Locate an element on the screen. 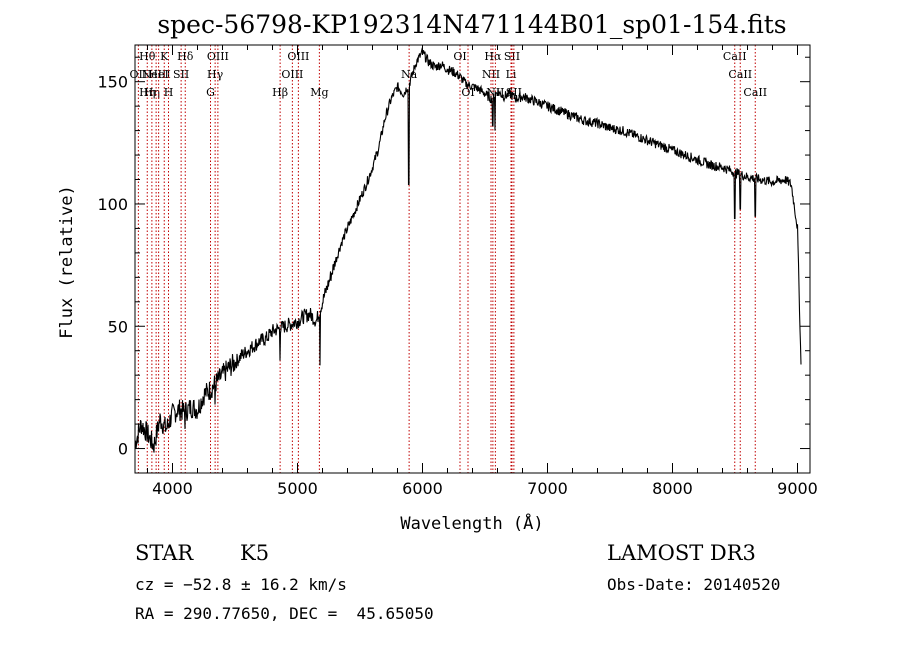  y-tick-label: 150 is located at coordinates (112, 82).